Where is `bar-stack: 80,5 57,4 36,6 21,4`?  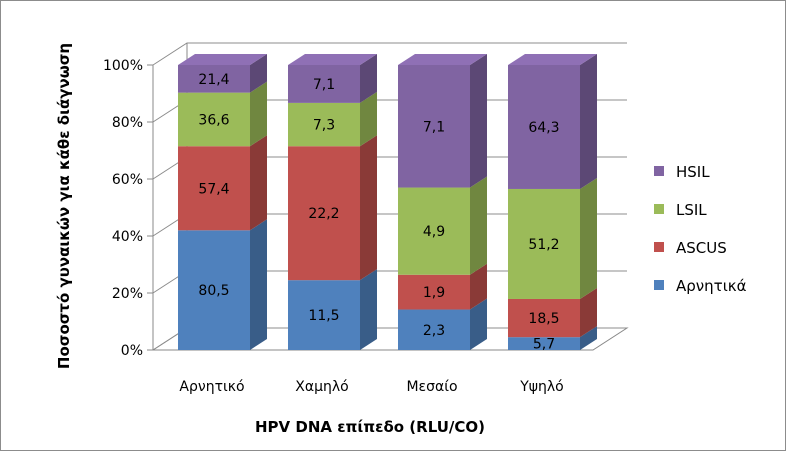
bar-stack: 80,5 57,4 36,6 21,4 is located at coordinates (222, 202).